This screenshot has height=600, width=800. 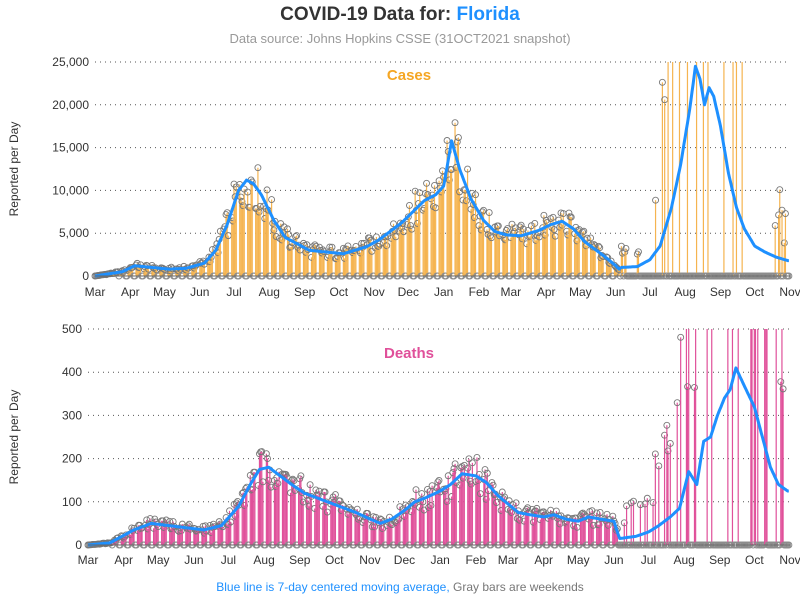 I want to click on deaths-xtick-label: Sep, so click(x=300, y=560).